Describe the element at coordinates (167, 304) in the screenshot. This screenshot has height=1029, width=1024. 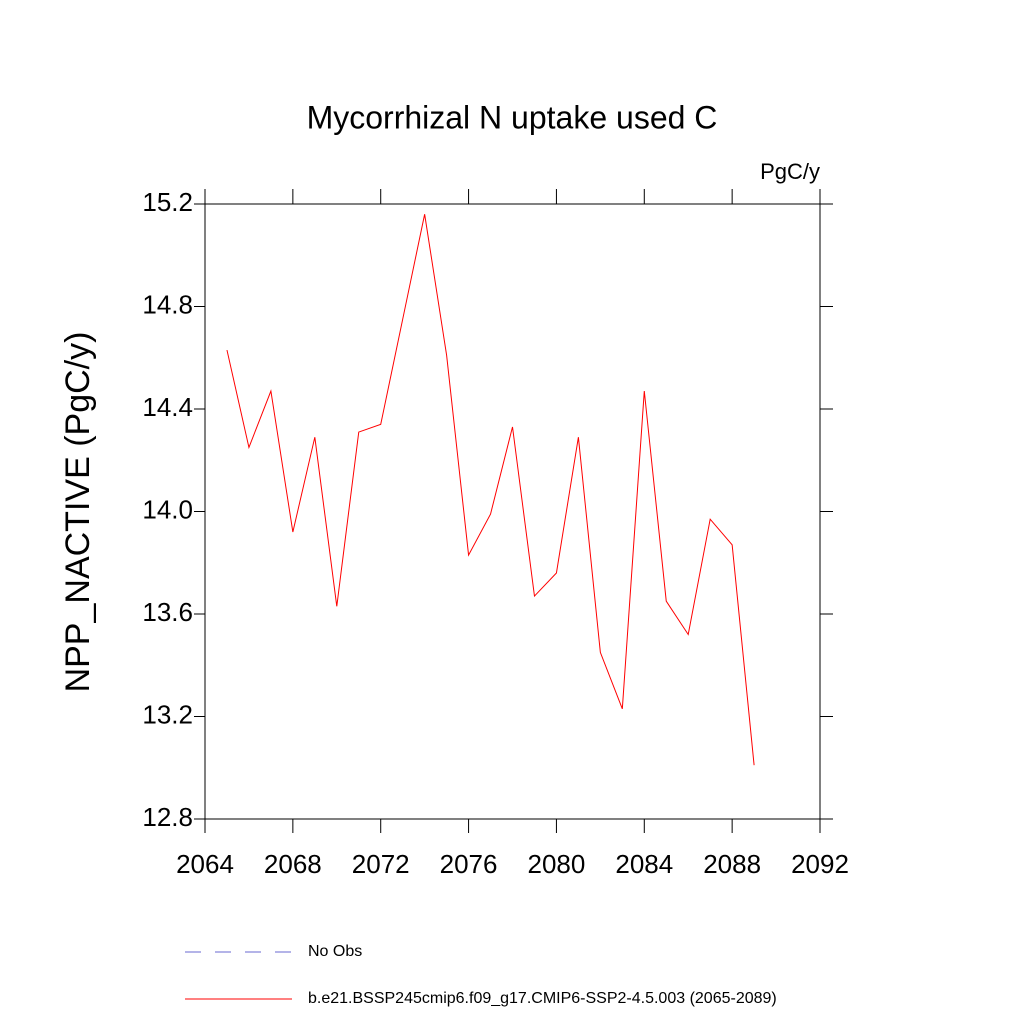
I see `y-tick-label: 14.8` at that location.